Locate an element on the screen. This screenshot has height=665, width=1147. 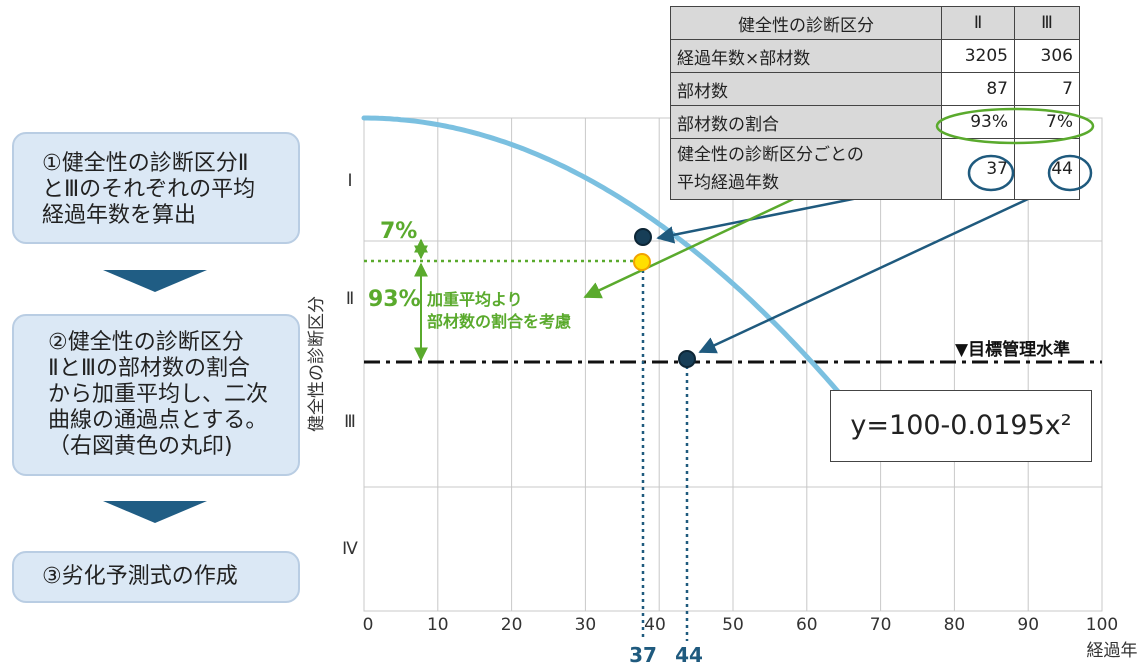
table-header-col3: Ⅲ is located at coordinates (1047, 23).